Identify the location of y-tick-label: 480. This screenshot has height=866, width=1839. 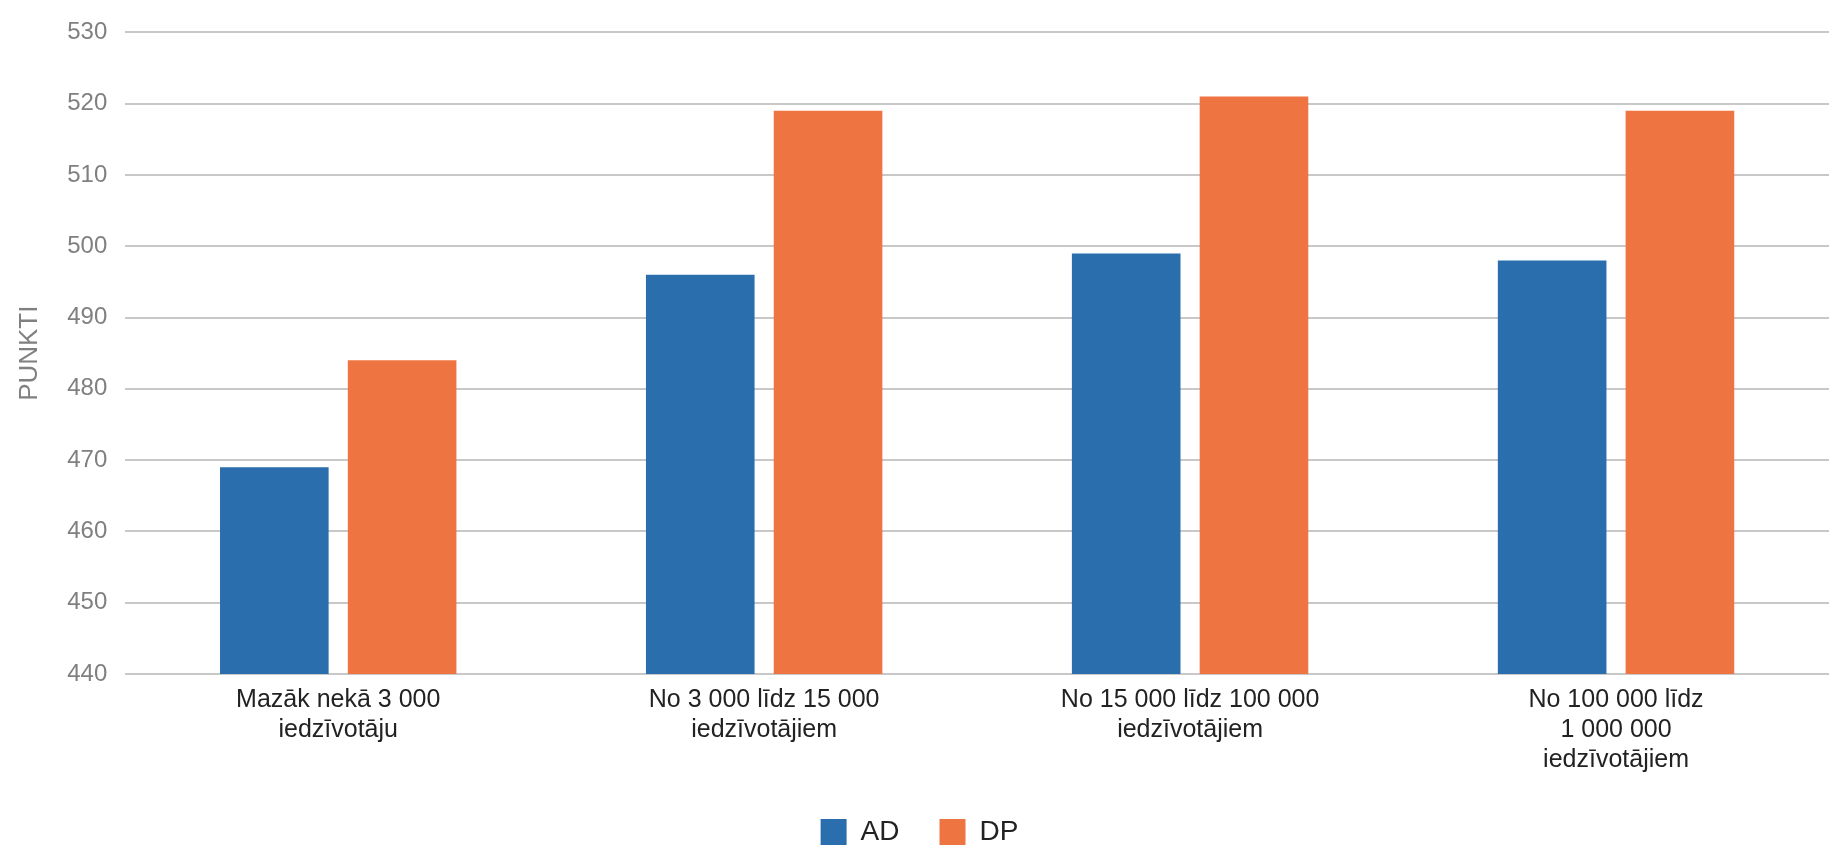
(87, 387).